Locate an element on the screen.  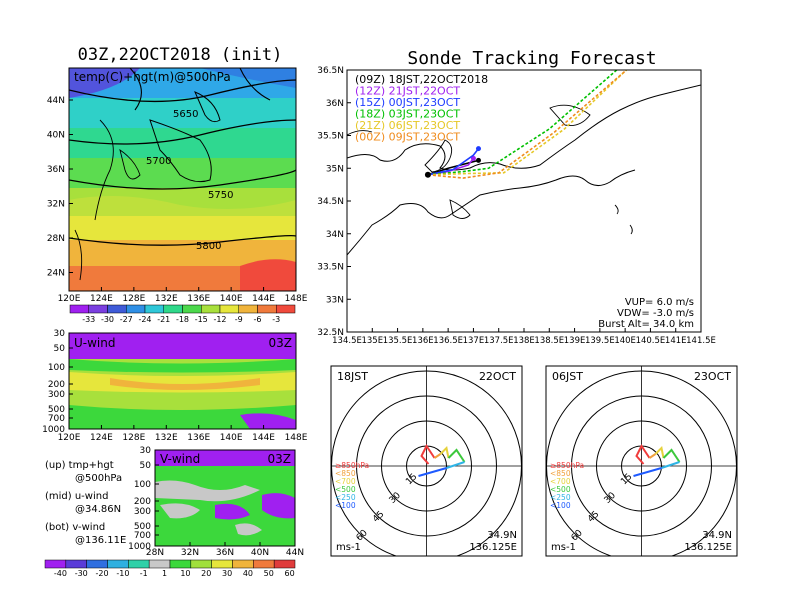
legend-time: 03JST,23OCT is located at coordinates (425, 114).